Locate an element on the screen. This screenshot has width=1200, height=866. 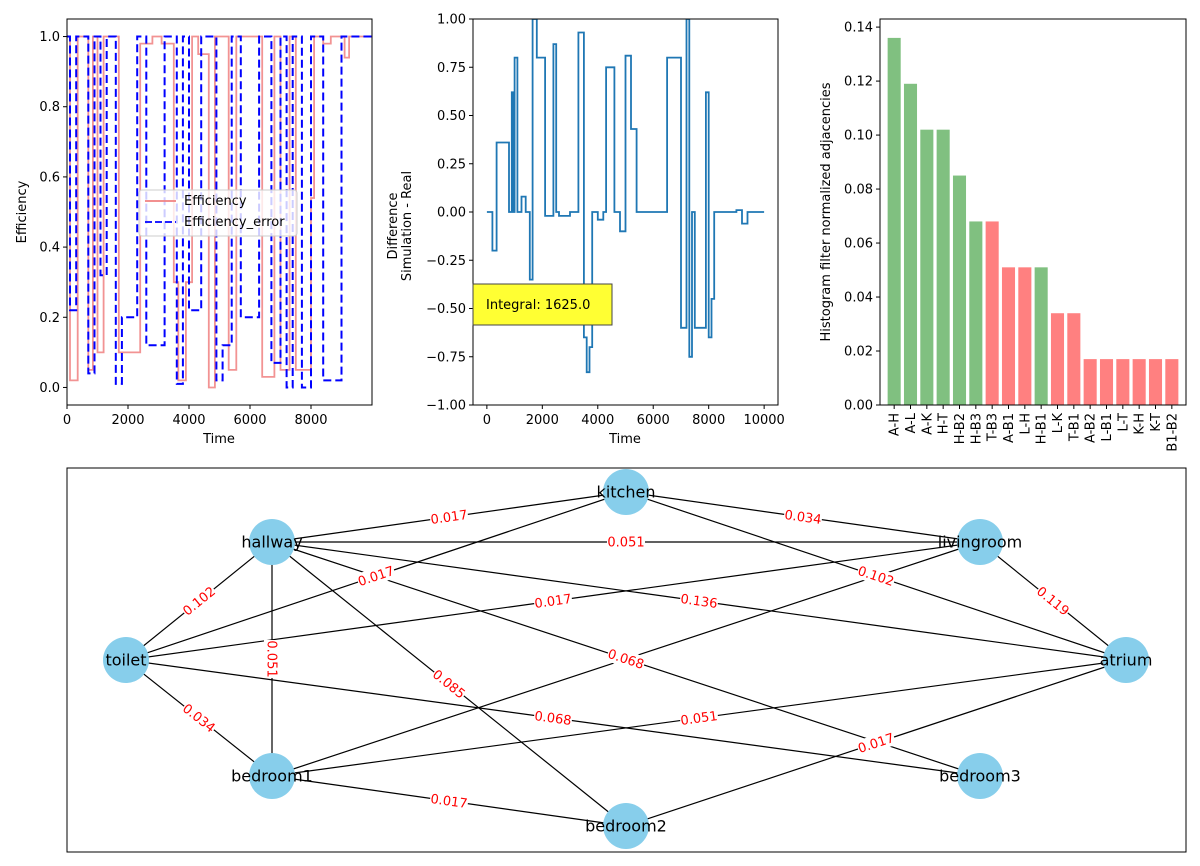
node-label: livingroom is located at coordinates (980, 542).